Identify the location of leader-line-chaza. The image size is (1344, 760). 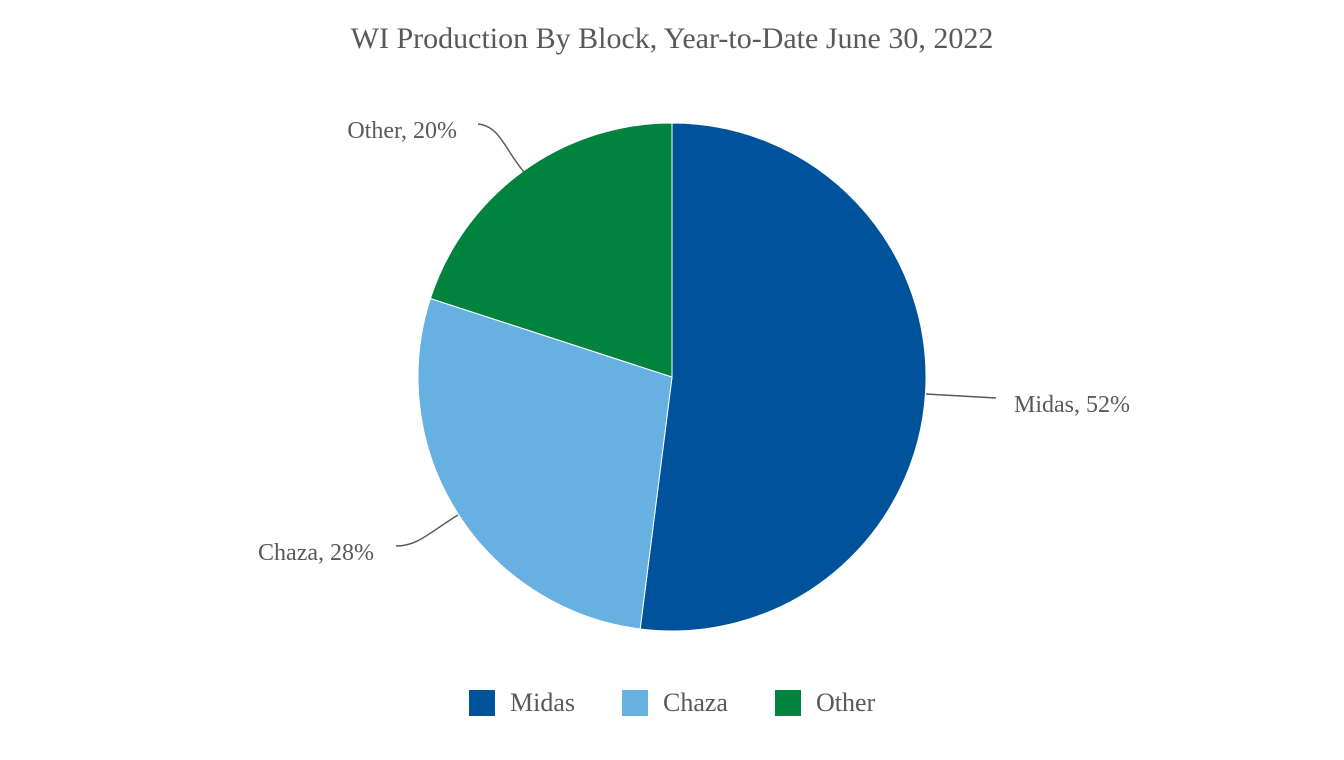
(427, 530).